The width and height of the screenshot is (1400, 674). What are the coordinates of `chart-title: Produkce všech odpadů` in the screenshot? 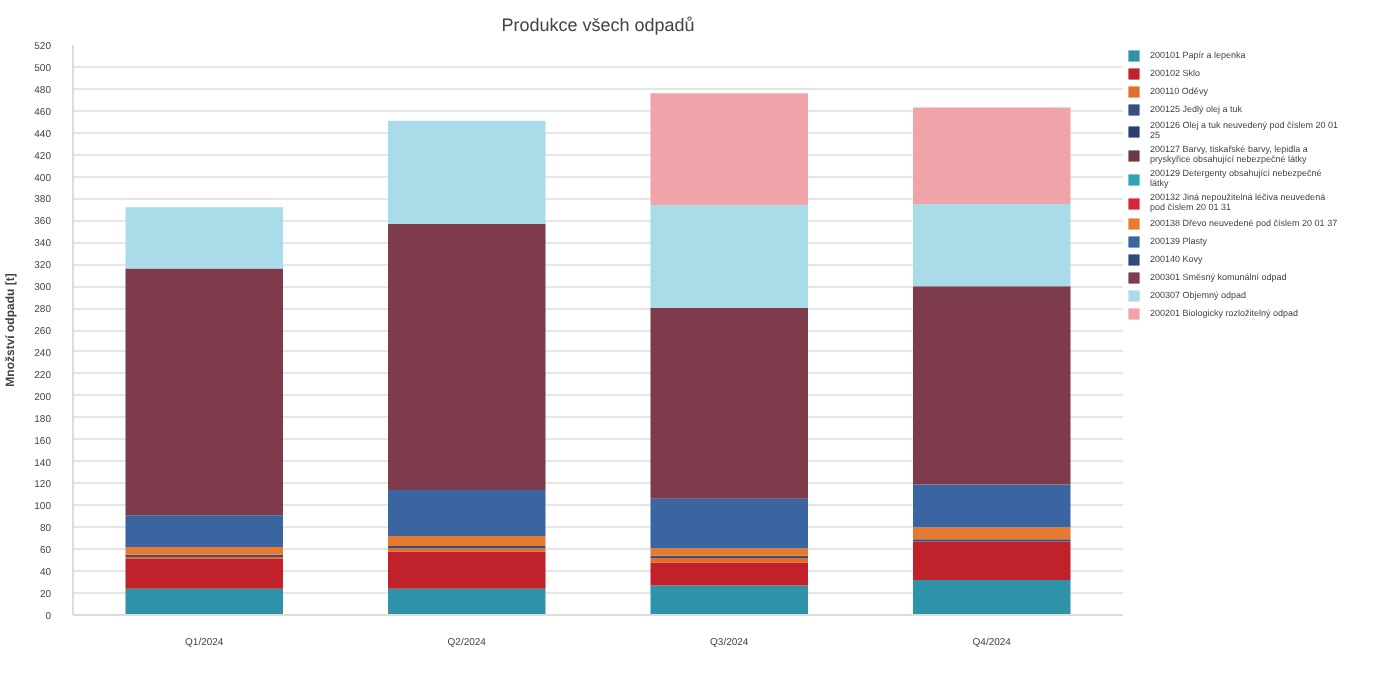 It's located at (598, 25).